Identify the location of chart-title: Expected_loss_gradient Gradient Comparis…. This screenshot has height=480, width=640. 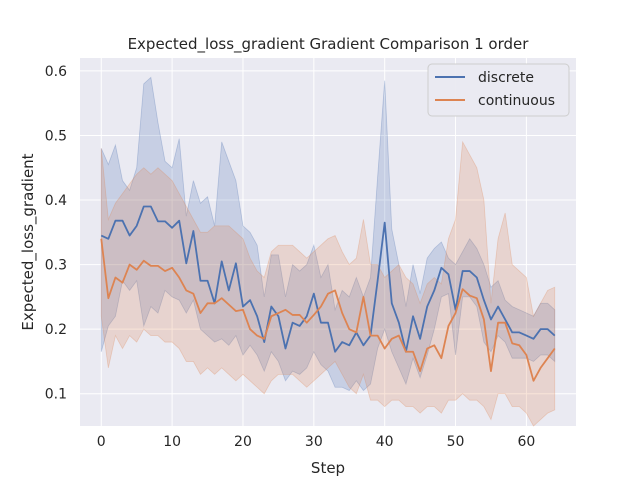
(329, 44).